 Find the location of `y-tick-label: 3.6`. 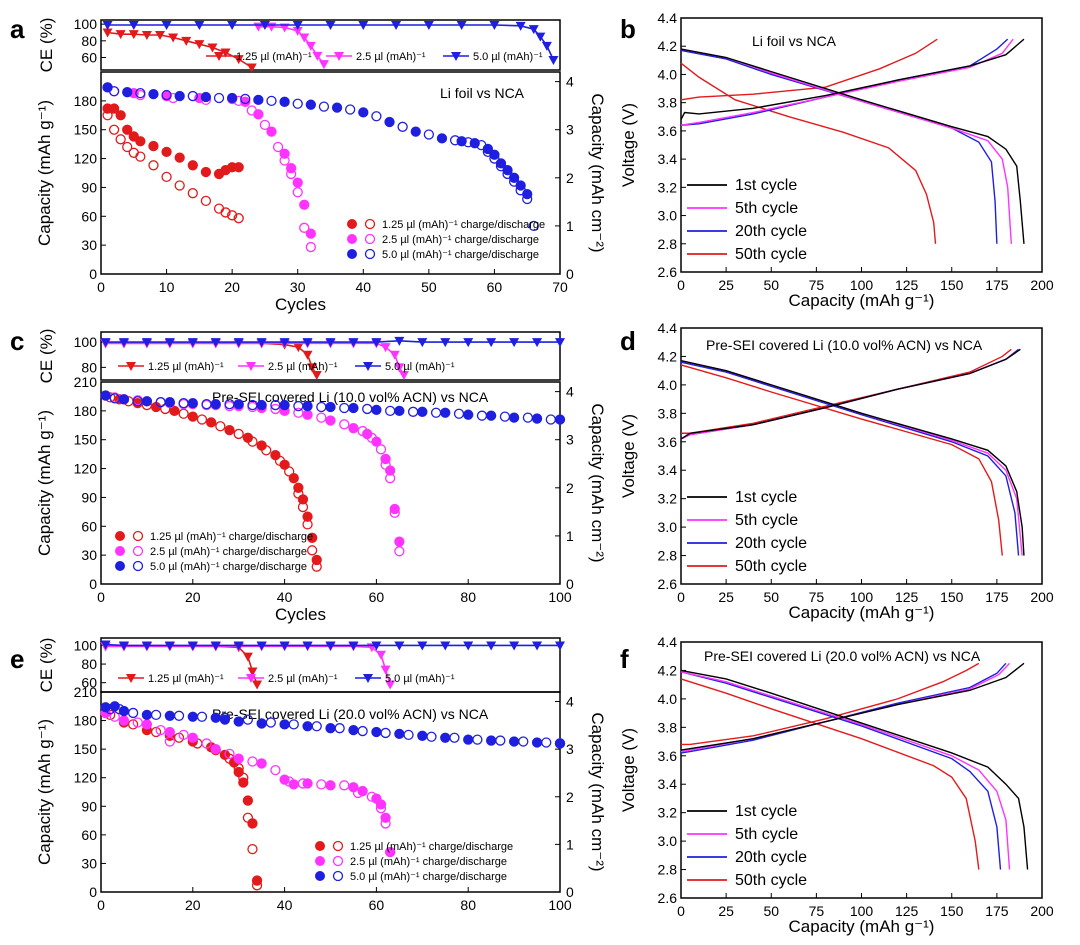

y-tick-label: 3.6 is located at coordinates (668, 756).